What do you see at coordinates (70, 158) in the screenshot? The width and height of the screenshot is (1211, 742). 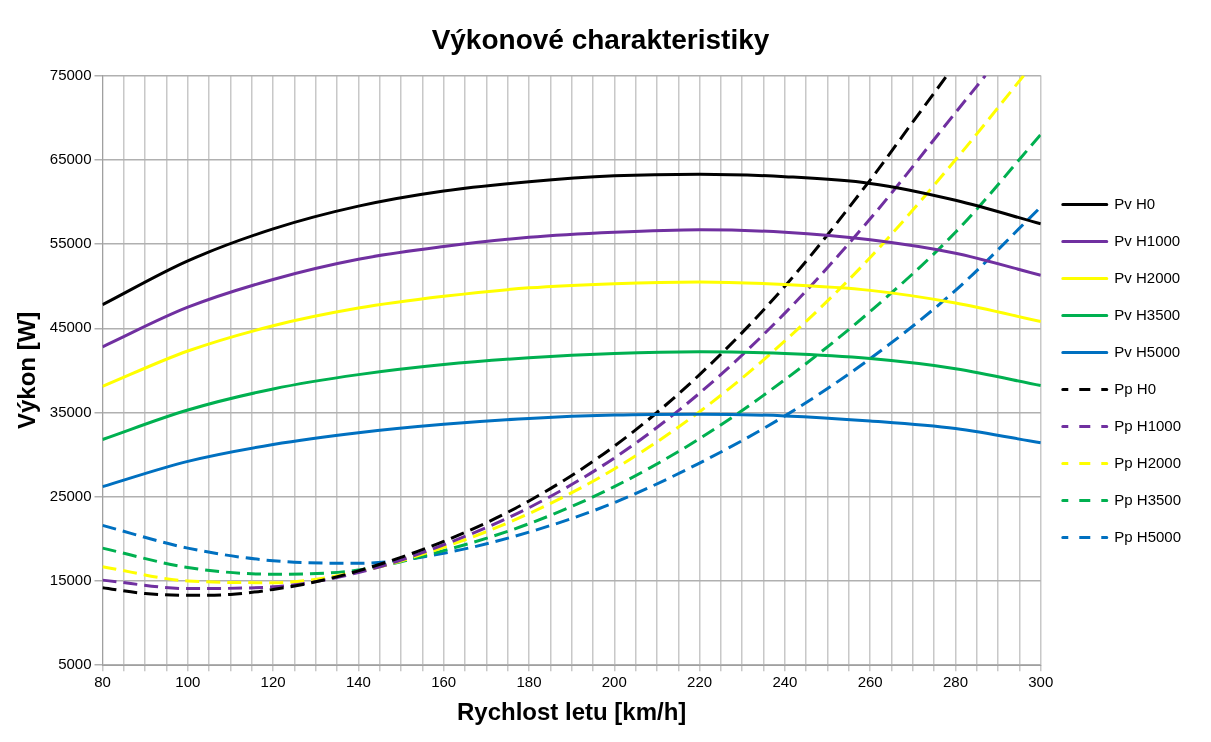 I see `y-tick-label: 65000` at bounding box center [70, 158].